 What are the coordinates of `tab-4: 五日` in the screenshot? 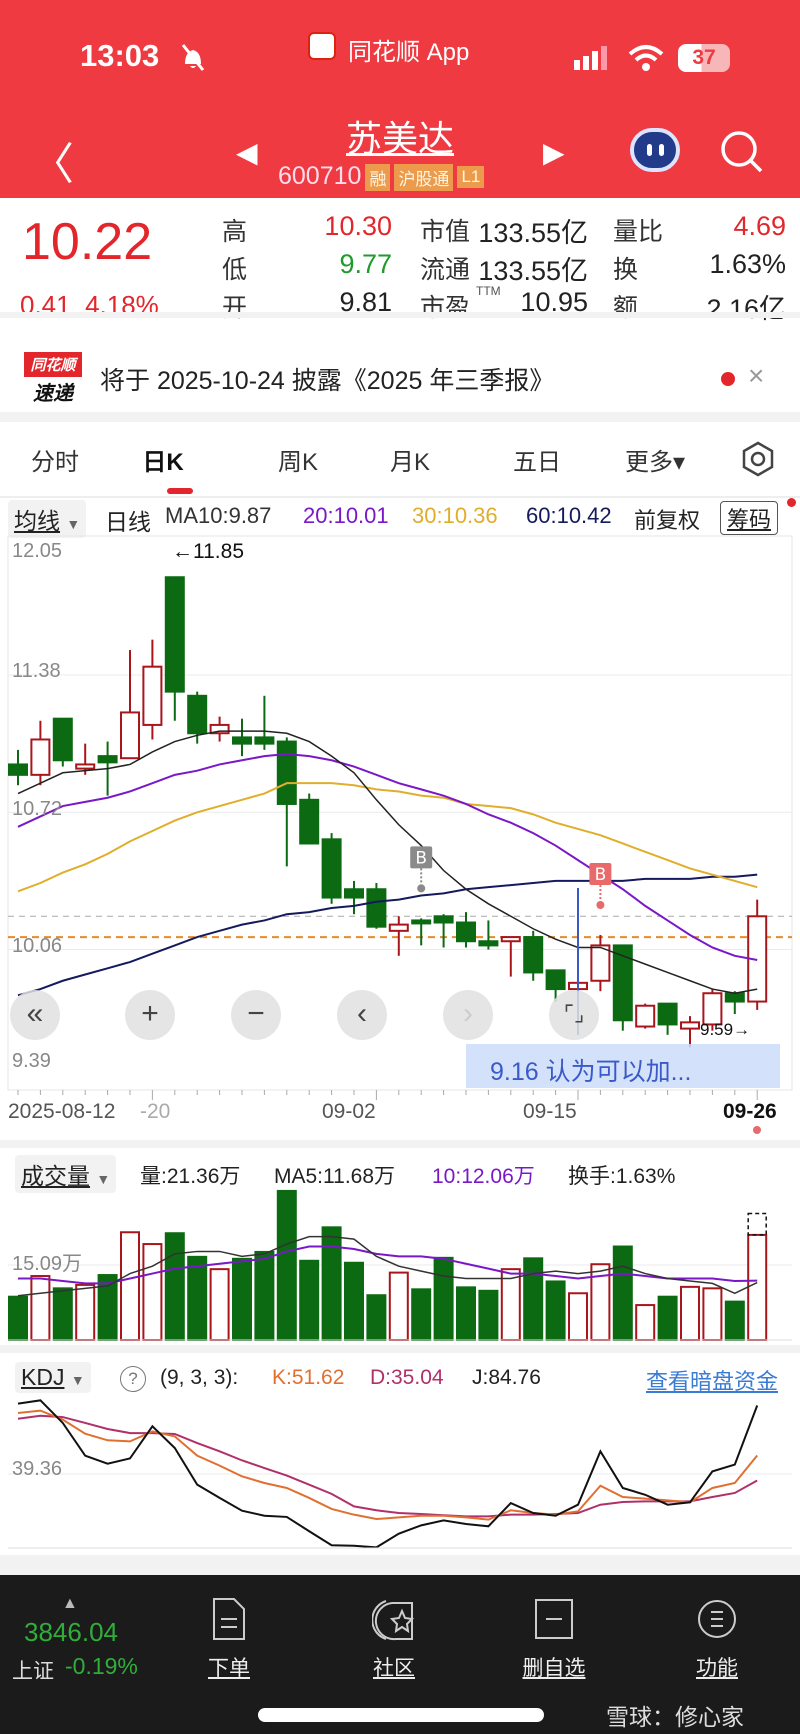 It's located at (537, 462).